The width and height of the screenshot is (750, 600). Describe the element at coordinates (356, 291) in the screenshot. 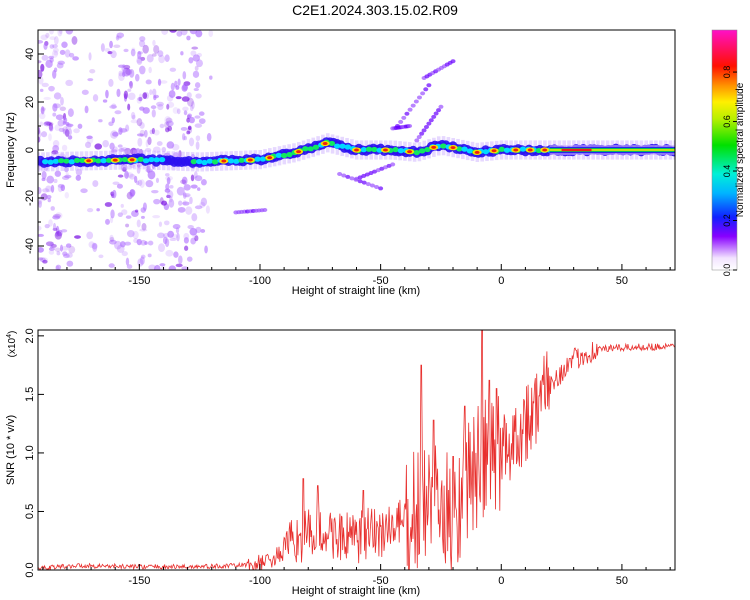

I see `spectrogram-x-label: Height of straight line (km)` at that location.